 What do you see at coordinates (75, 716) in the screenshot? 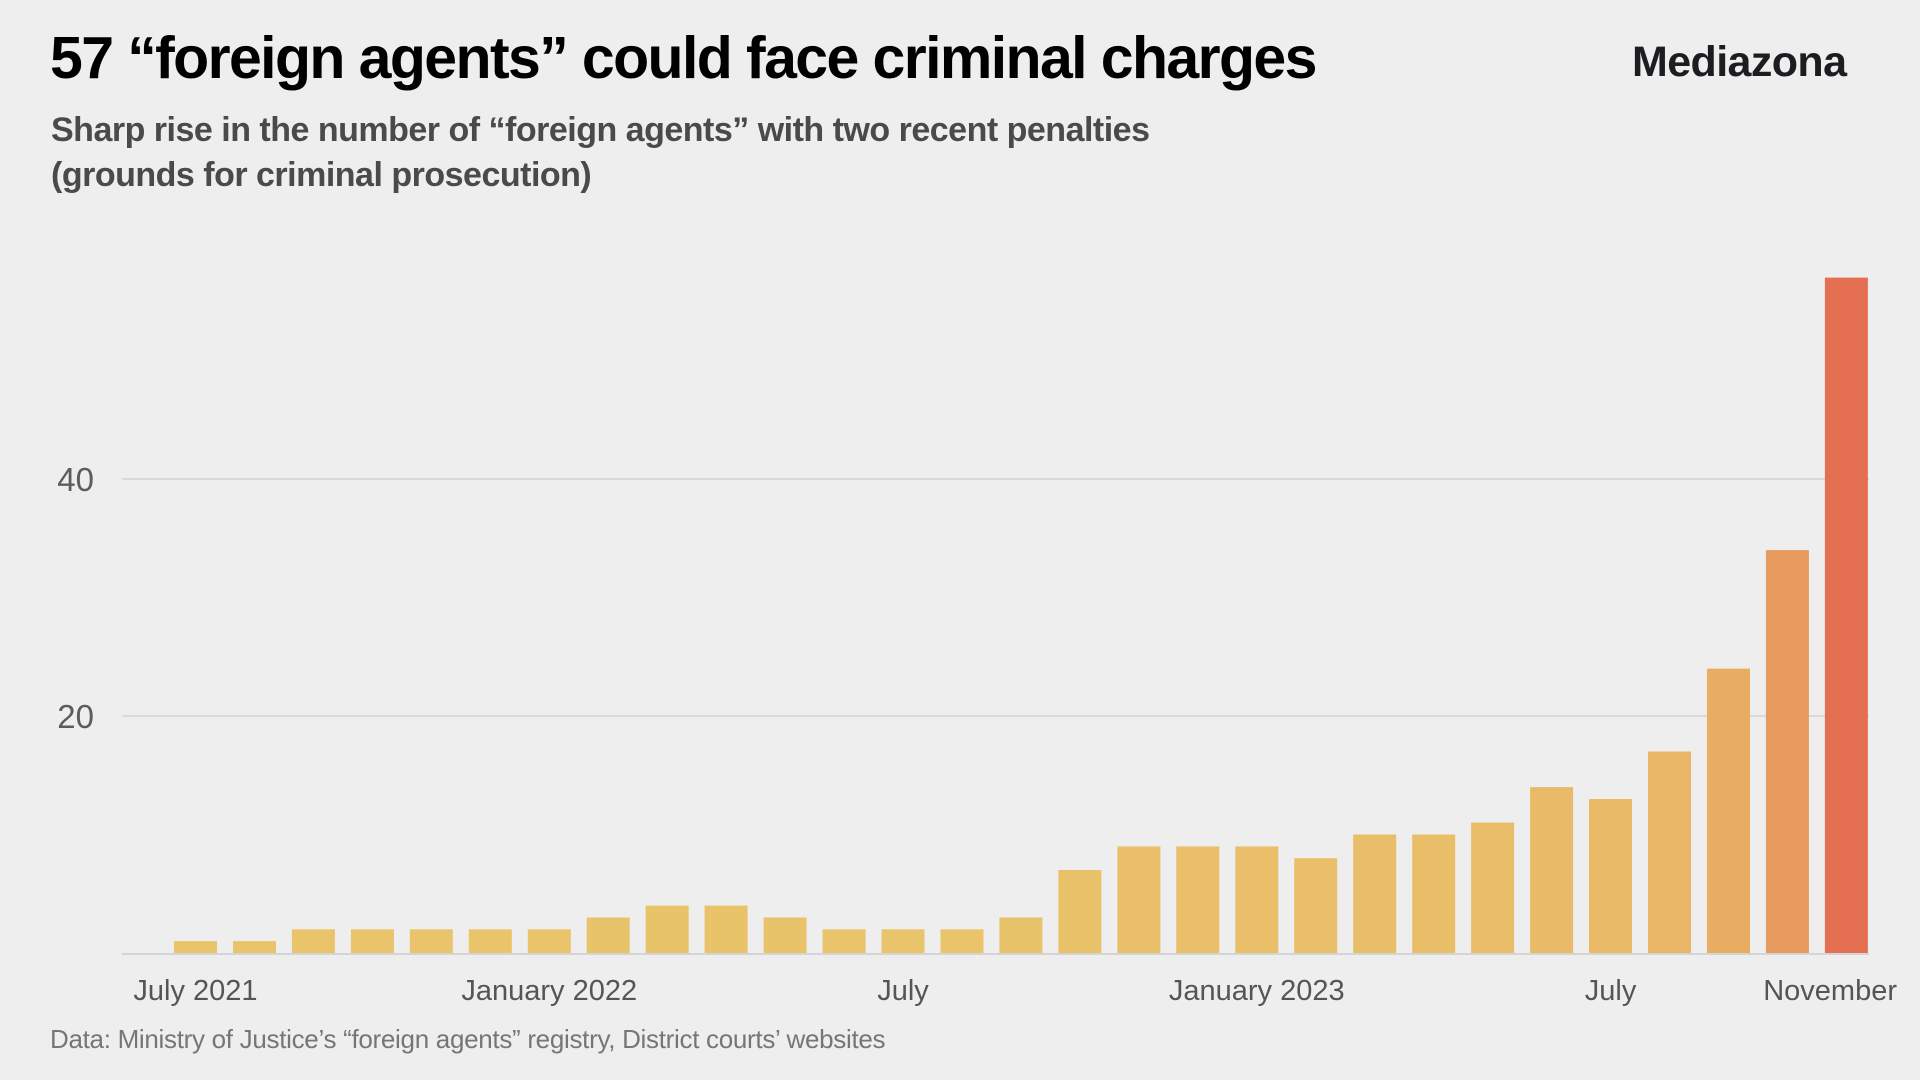
I see `y-tick-label: 20` at bounding box center [75, 716].